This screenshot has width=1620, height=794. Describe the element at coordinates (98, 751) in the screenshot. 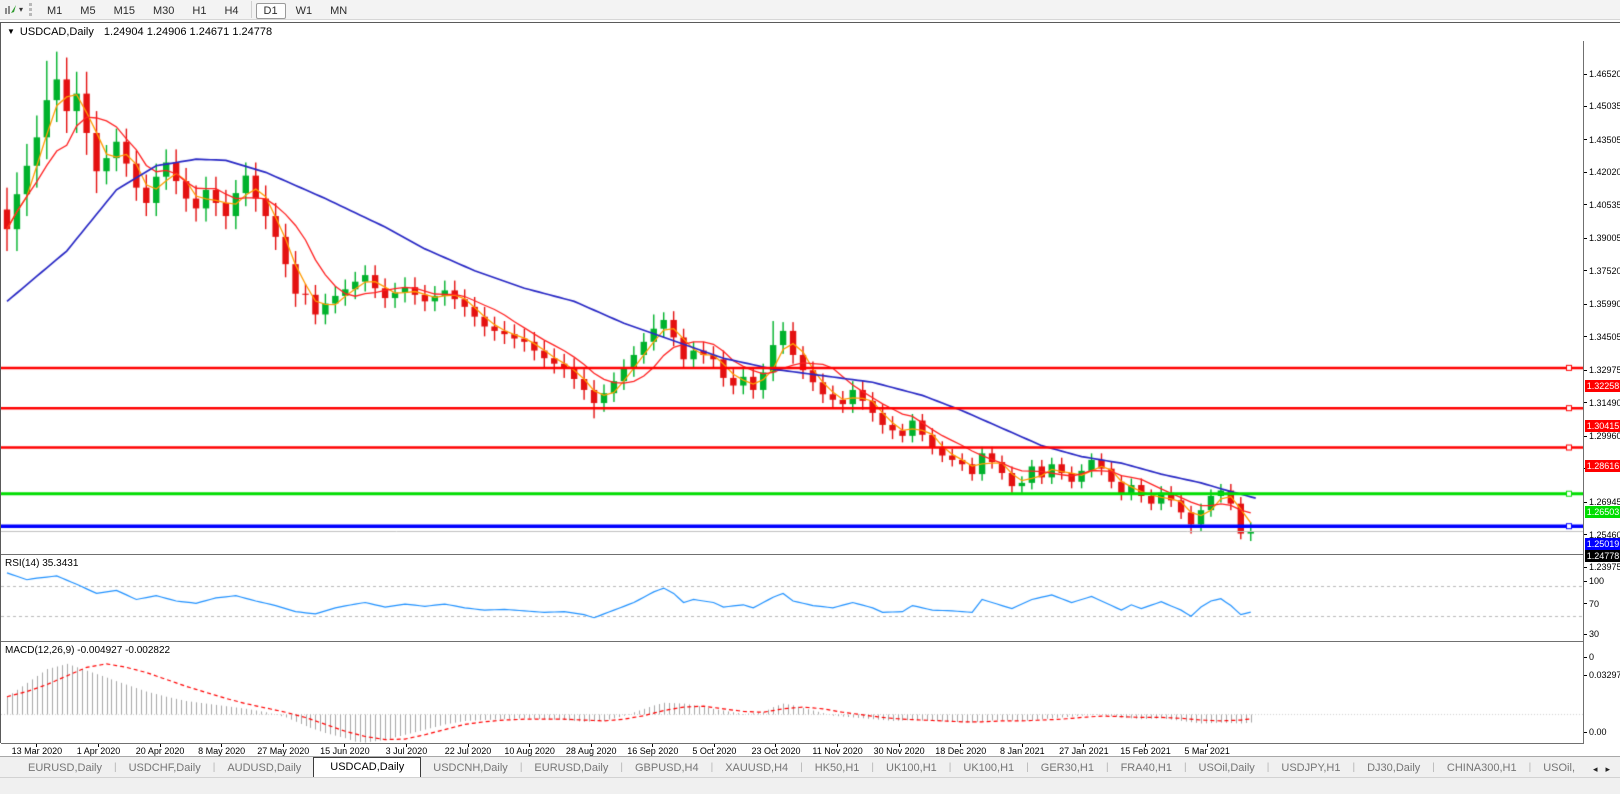

I see `date-axis-label: 1 Apr 2020` at that location.